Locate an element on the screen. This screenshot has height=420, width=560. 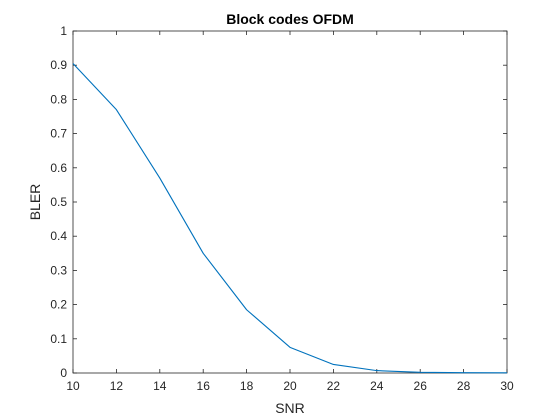
chart-title: Block codes OFDM is located at coordinates (290, 19).